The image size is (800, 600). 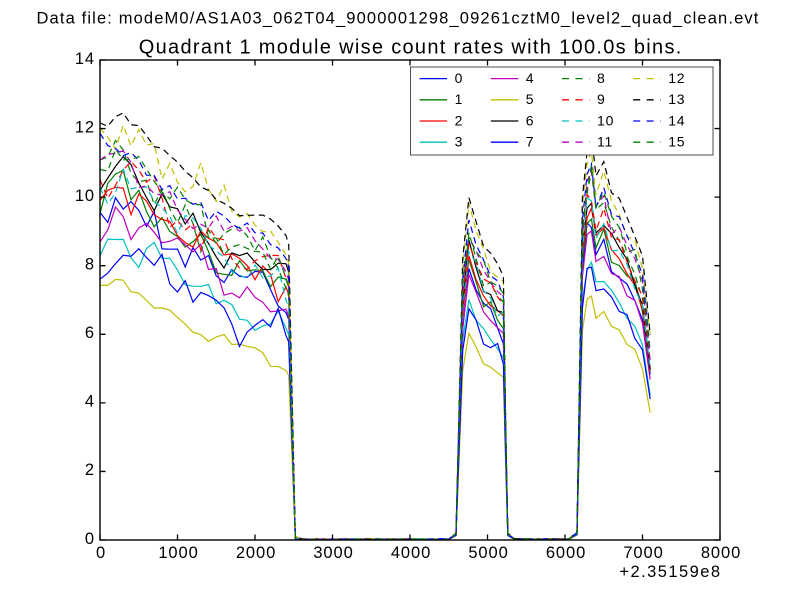 I want to click on svg-text: 11, so click(x=605, y=142).